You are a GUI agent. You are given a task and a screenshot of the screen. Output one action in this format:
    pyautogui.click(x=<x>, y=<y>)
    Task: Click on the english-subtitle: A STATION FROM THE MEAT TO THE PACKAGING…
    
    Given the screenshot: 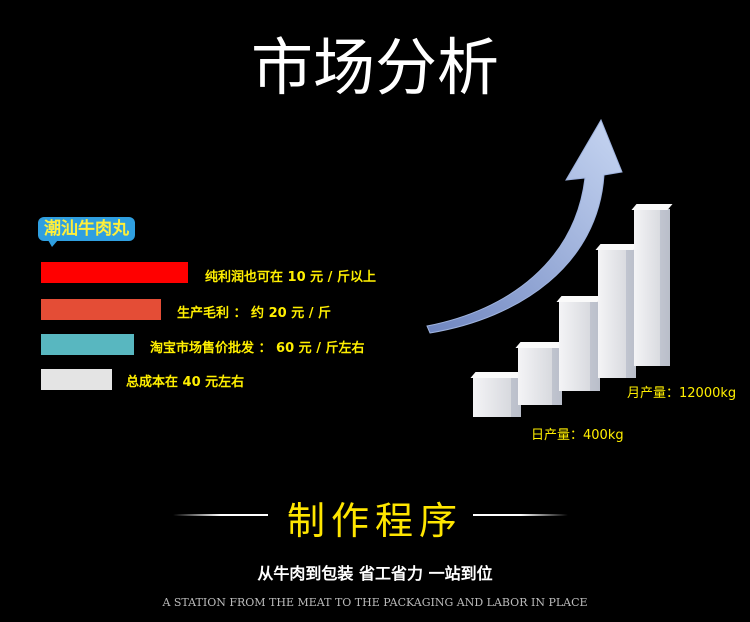 What is the action you would take?
    pyautogui.click(x=375, y=602)
    